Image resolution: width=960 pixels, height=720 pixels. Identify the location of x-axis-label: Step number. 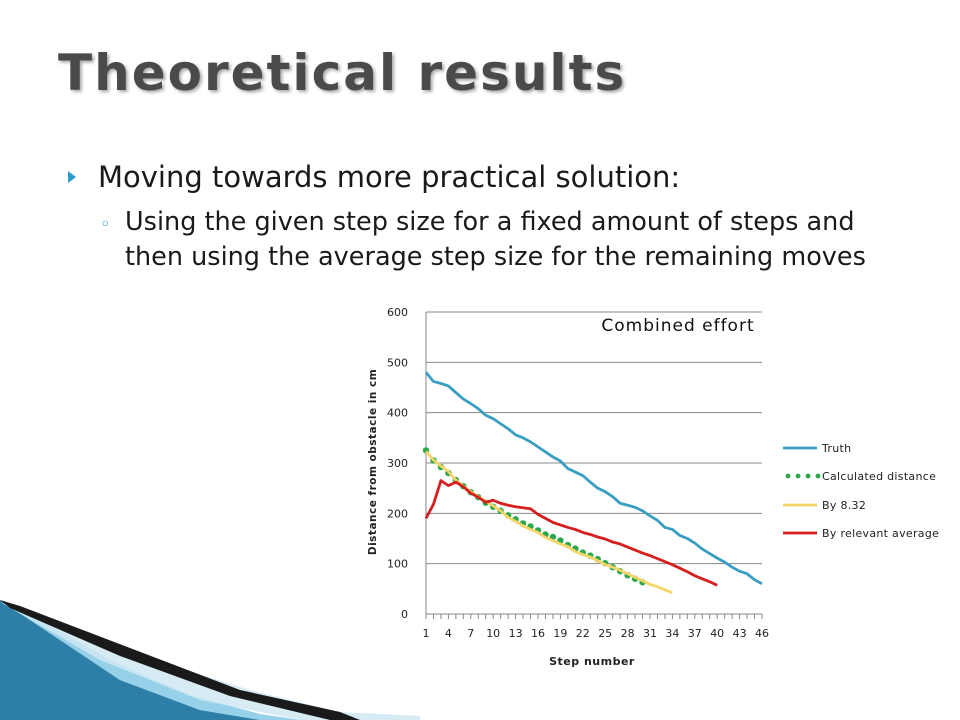
(592, 661).